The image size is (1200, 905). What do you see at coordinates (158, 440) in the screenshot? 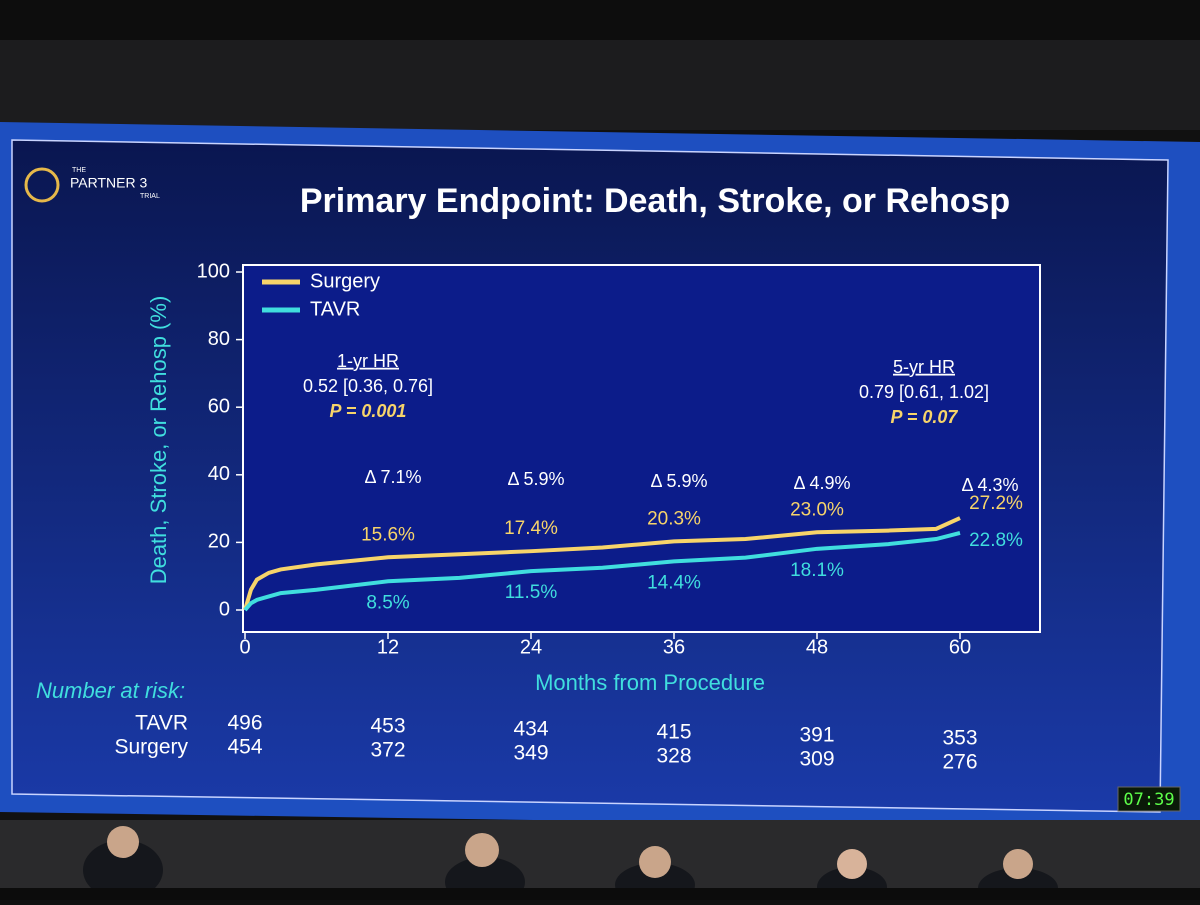
I see `y-axis-label: Death, Stroke, or Rehosp (%)` at bounding box center [158, 440].